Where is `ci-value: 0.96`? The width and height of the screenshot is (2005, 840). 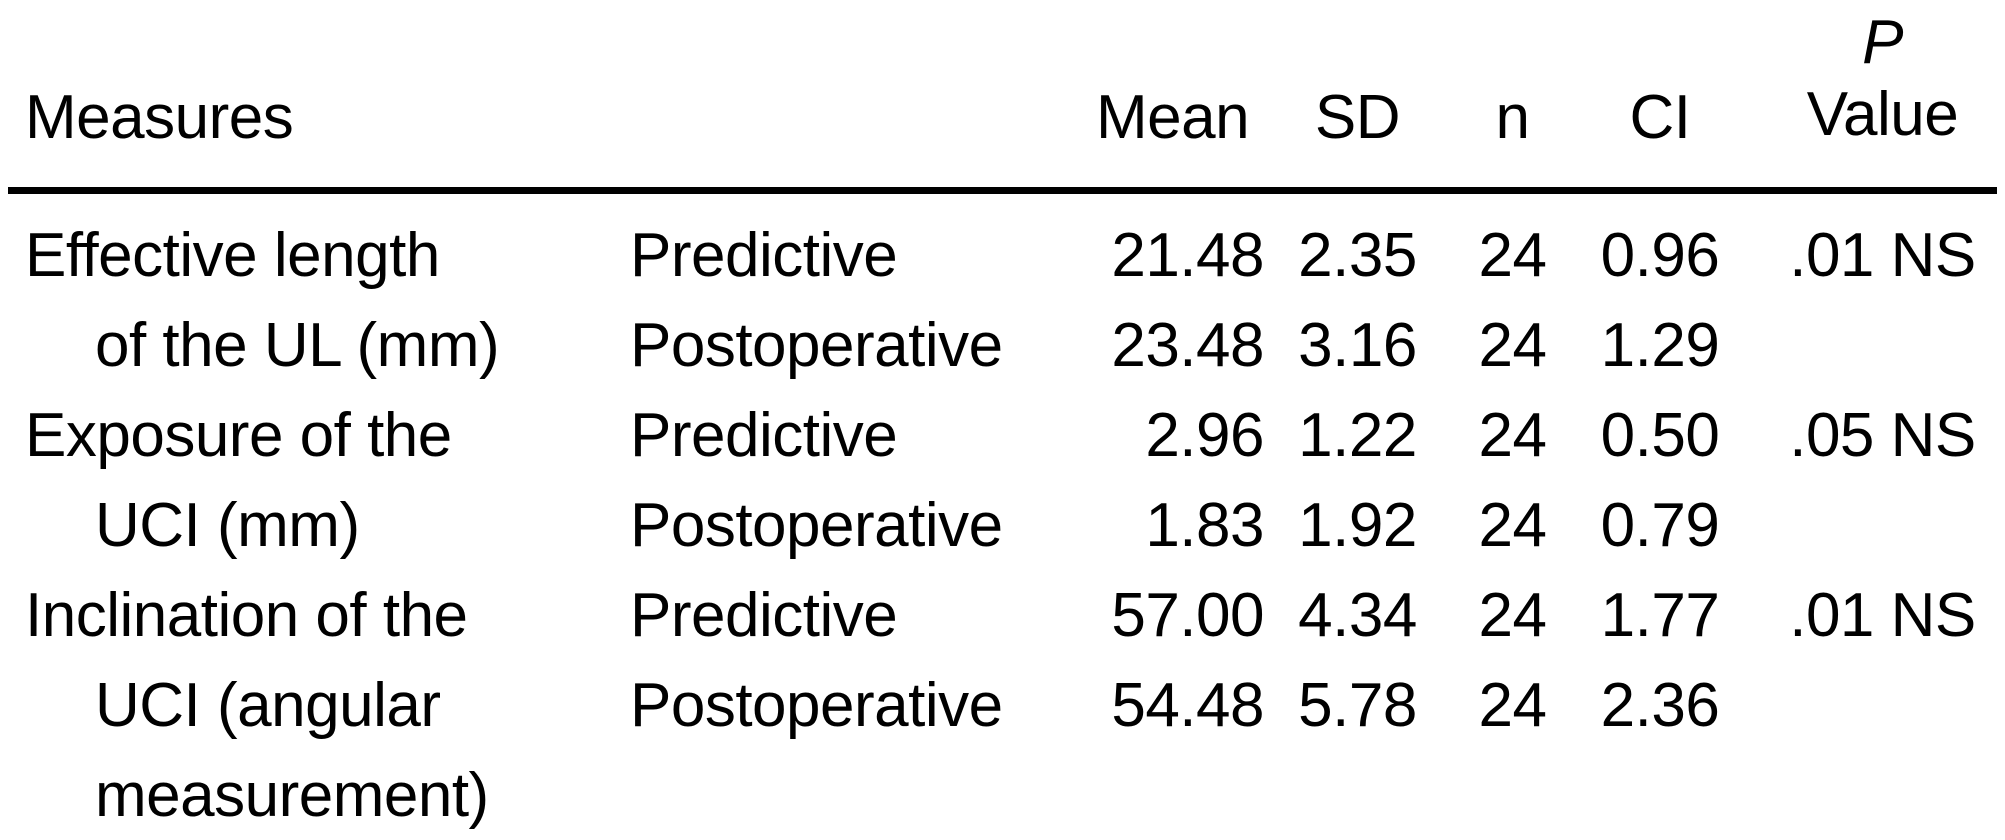
ci-value: 0.96 is located at coordinates (1660, 255).